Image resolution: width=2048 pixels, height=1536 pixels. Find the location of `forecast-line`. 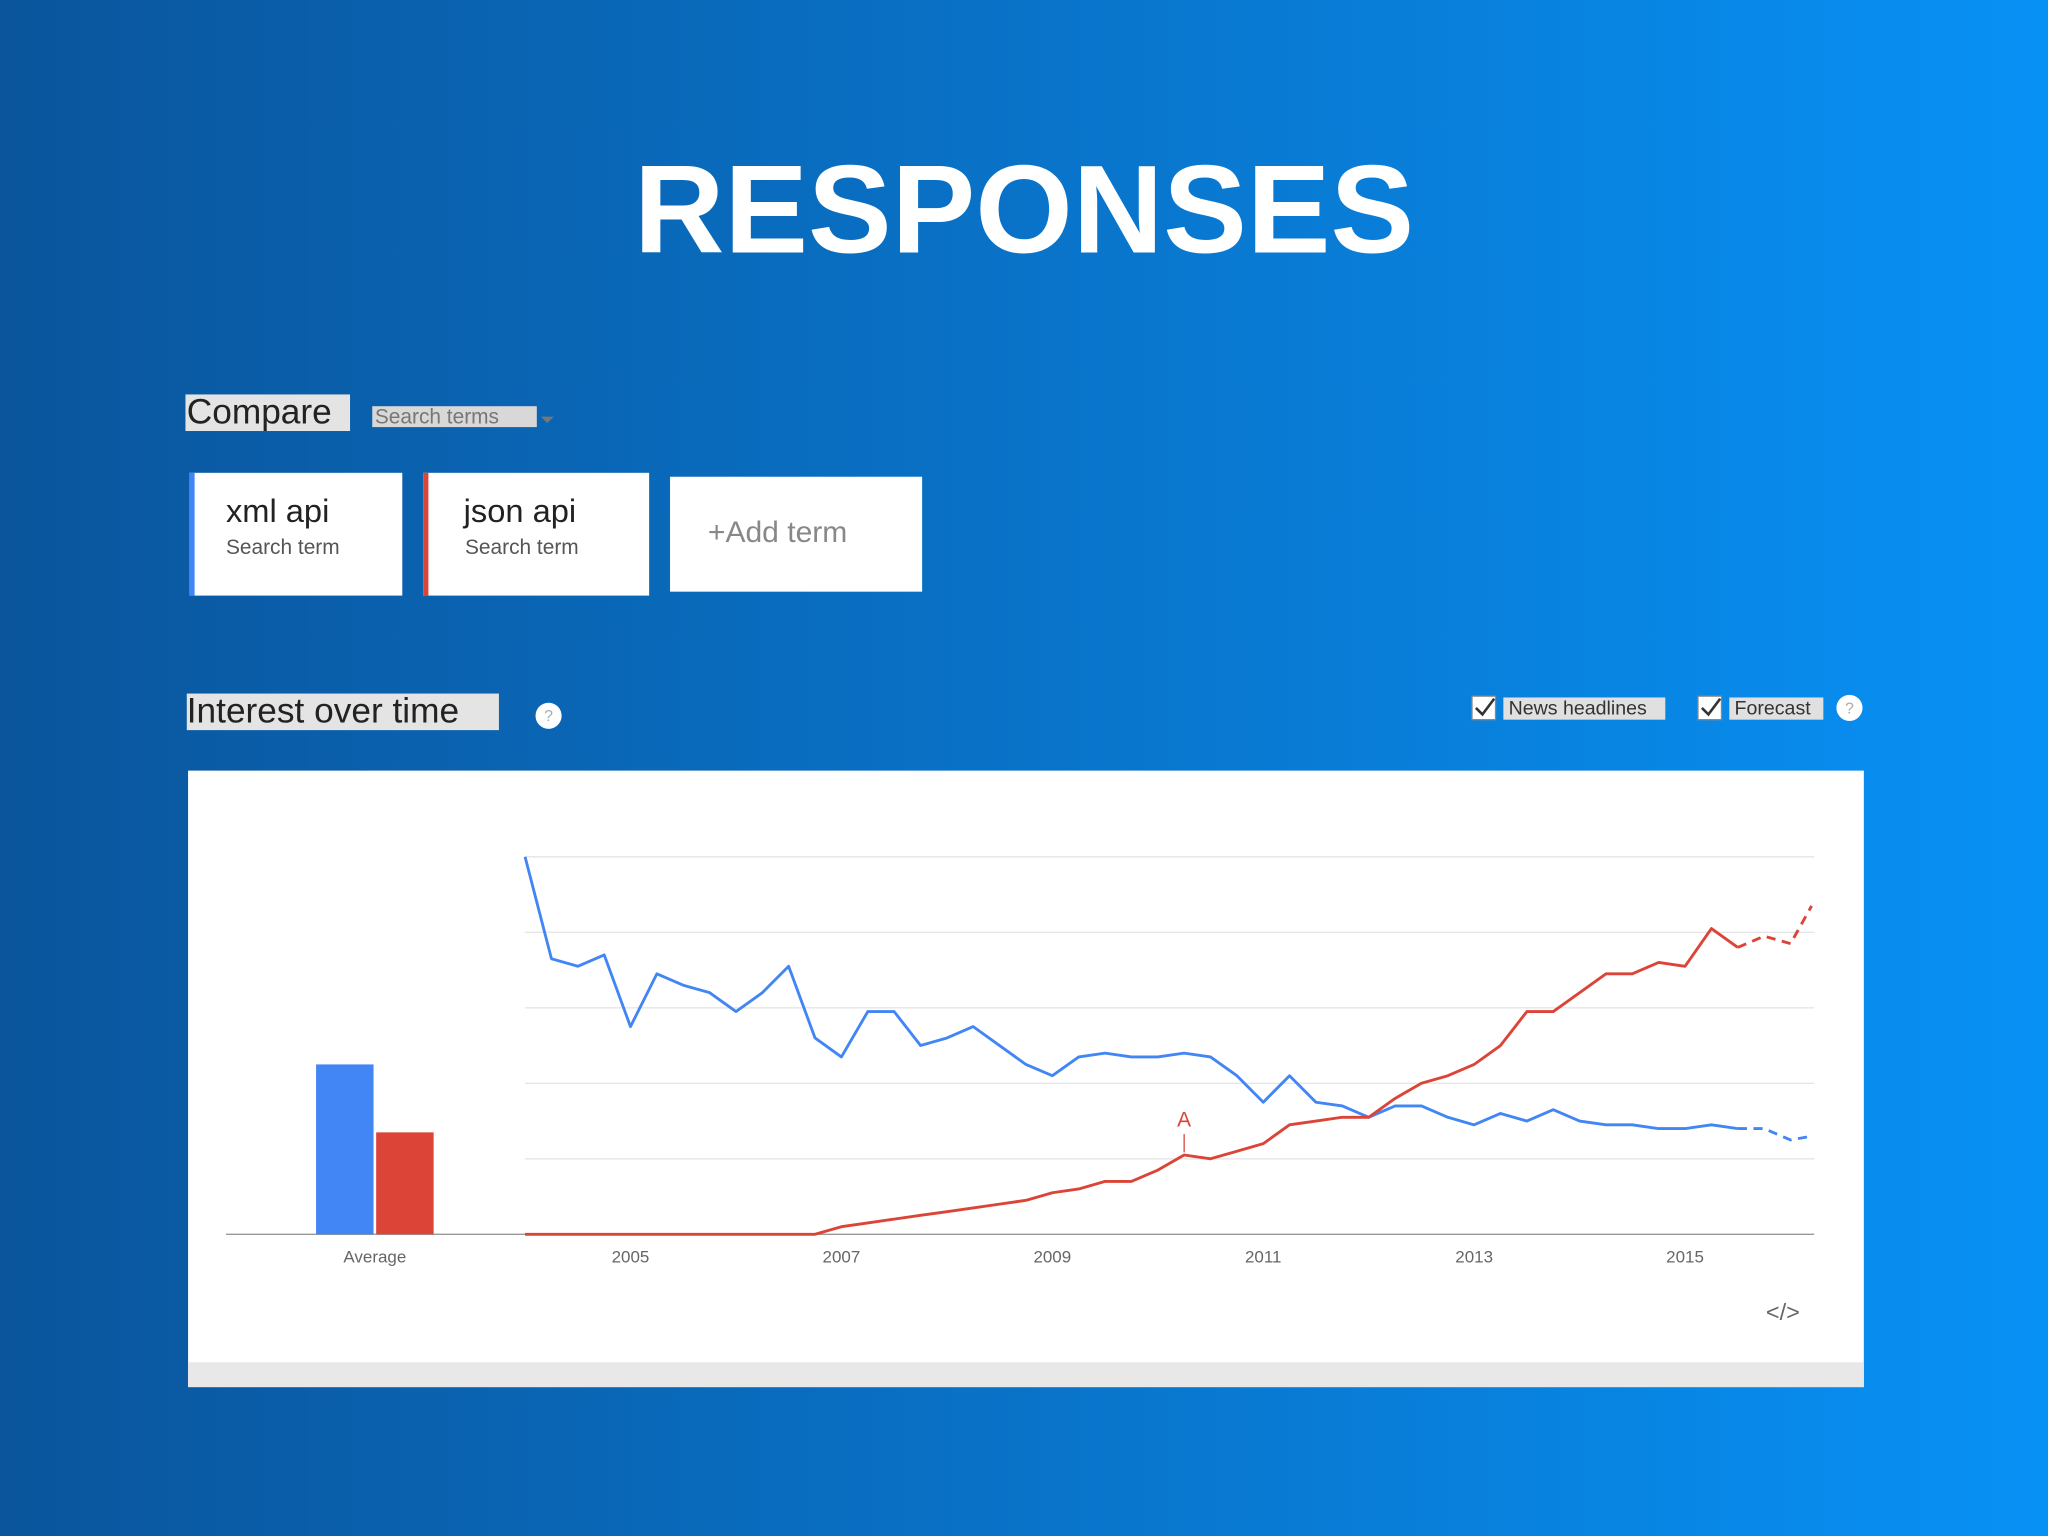

forecast-line is located at coordinates (1774, 1134).